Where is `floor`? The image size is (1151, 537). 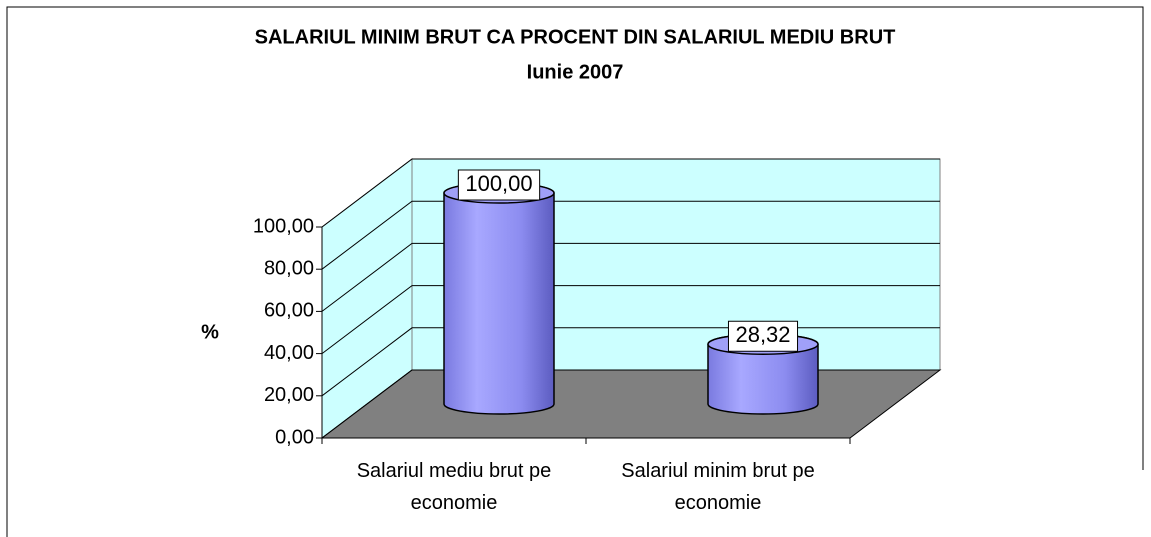 floor is located at coordinates (631, 404).